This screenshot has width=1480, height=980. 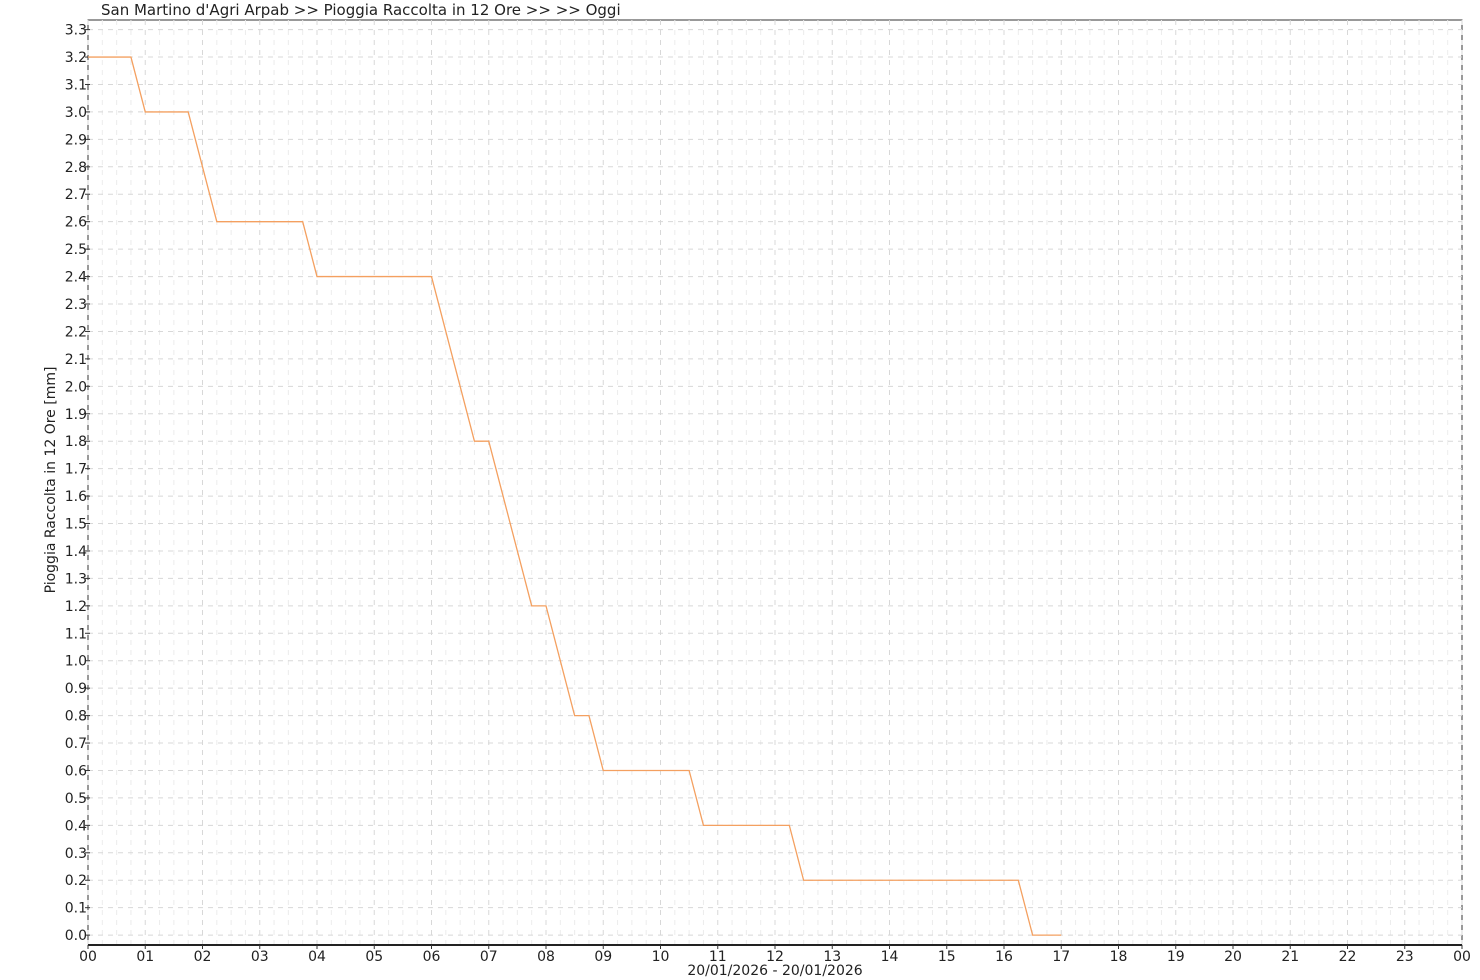 I want to click on x-tick-label: 18, so click(x=1119, y=957).